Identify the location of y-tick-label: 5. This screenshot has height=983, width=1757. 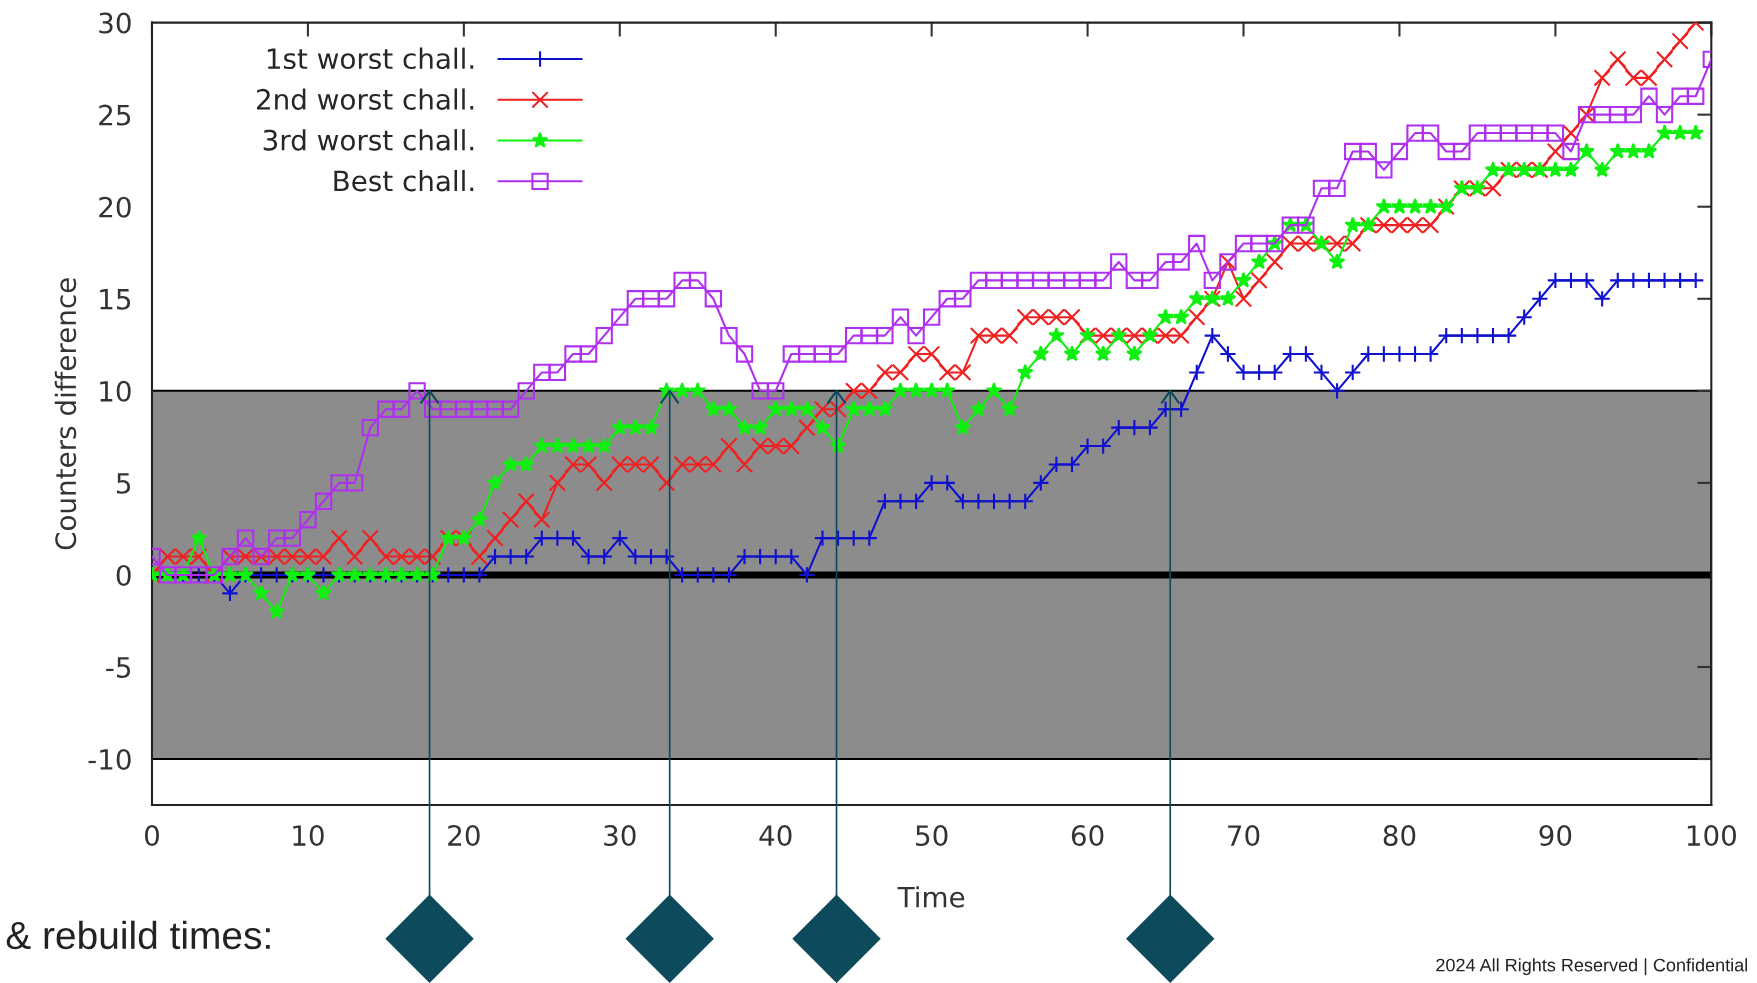
(124, 483).